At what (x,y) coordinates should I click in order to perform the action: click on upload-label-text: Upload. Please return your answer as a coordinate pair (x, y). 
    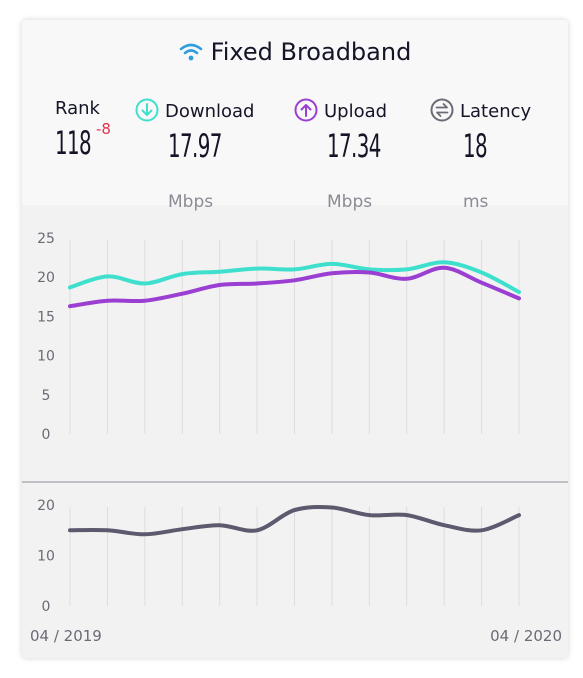
    Looking at the image, I should click on (356, 111).